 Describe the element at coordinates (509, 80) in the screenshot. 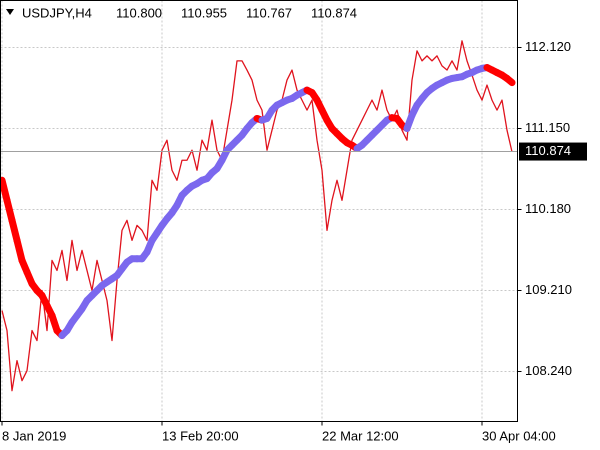

I see `ma-segment` at that location.